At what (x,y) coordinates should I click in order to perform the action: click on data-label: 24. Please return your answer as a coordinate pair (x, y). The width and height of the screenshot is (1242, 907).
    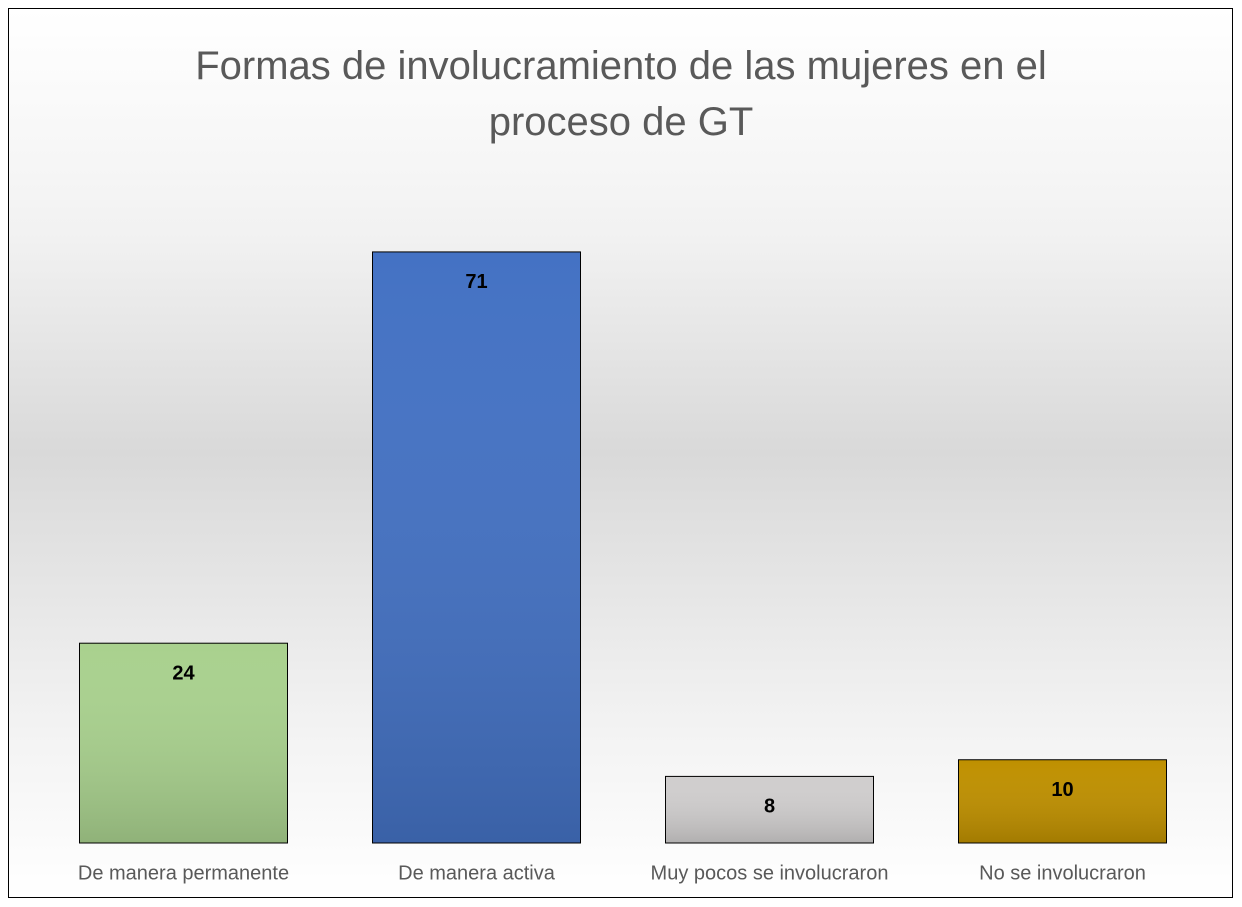
    Looking at the image, I should click on (183, 673).